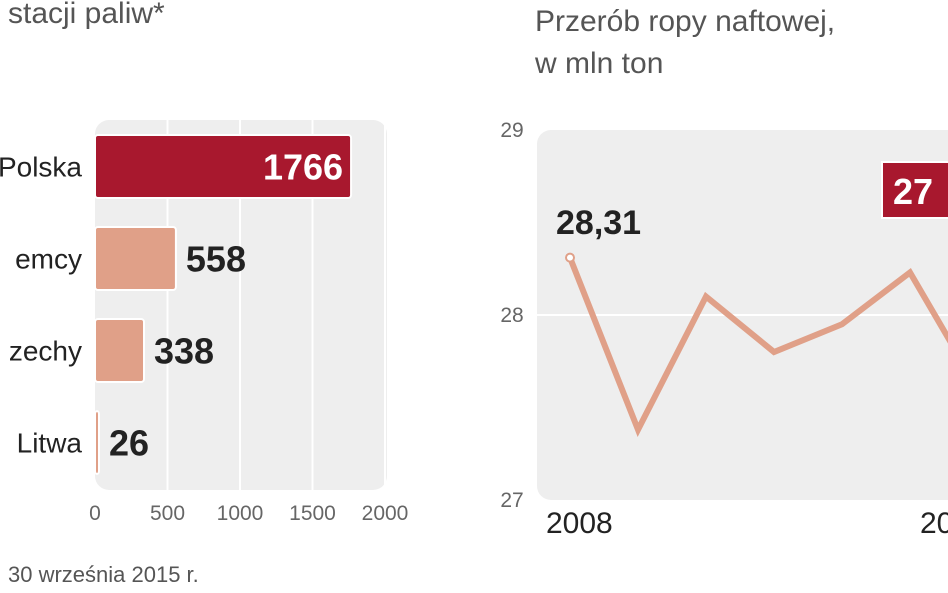 The width and height of the screenshot is (948, 593). Describe the element at coordinates (511, 130) in the screenshot. I see `line-y-tick-label: 29` at that location.